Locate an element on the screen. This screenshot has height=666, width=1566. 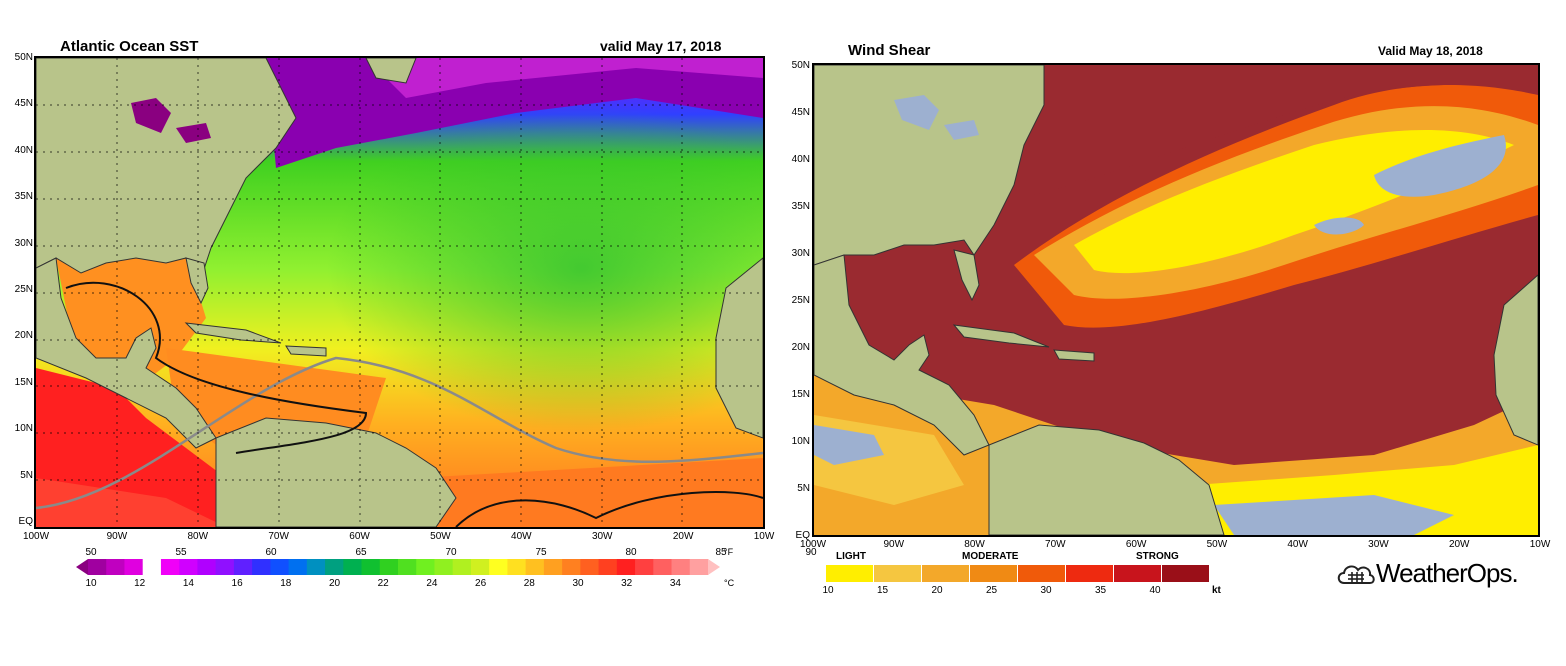
sst-celsius-unit: °C is located at coordinates (729, 583).